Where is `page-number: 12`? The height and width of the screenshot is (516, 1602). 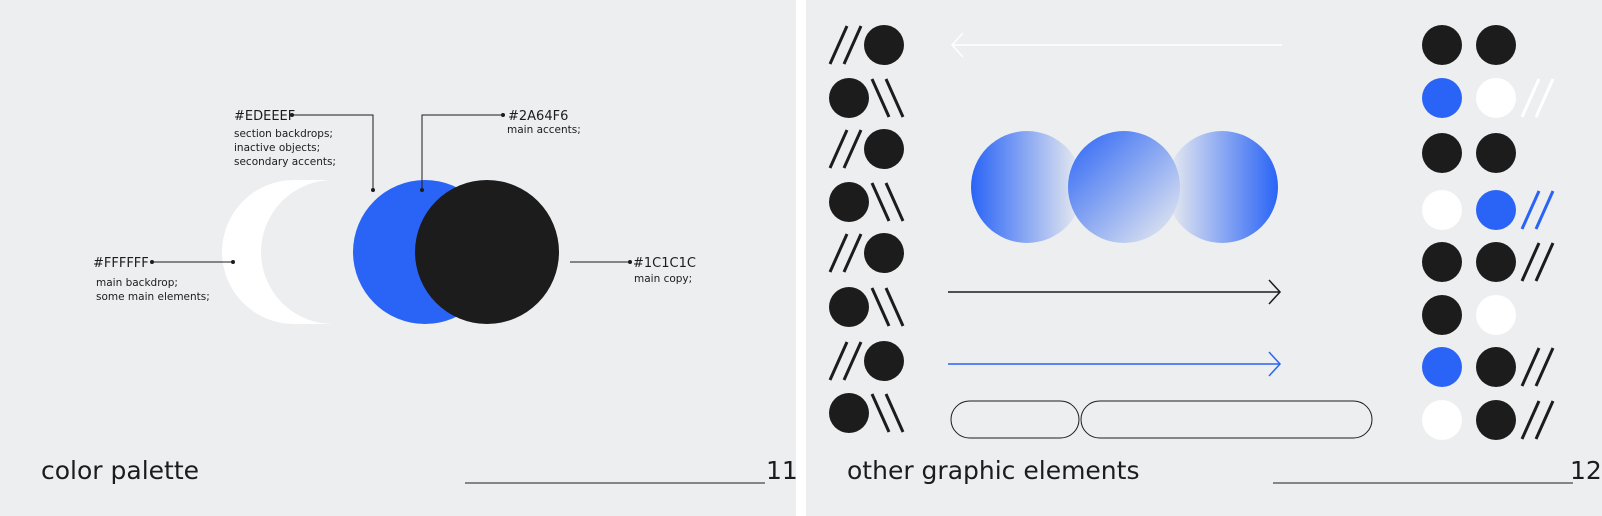 page-number: 12 is located at coordinates (1586, 470).